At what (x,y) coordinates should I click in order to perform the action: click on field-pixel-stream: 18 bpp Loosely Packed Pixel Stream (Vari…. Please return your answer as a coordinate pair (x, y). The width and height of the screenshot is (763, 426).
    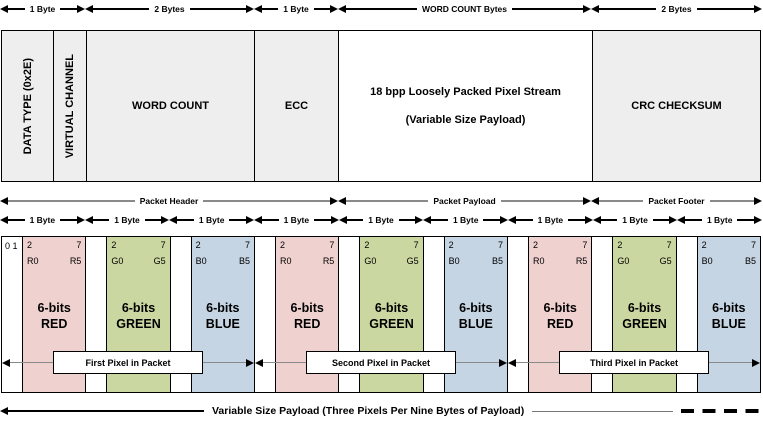
    Looking at the image, I should click on (465, 106).